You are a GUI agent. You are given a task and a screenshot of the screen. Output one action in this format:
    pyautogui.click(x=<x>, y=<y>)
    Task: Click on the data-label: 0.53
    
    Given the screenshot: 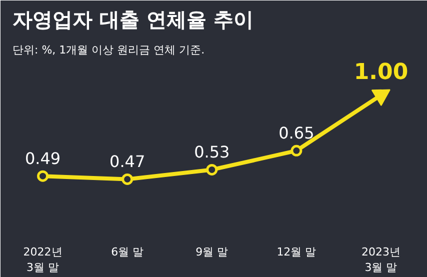 What is the action you would take?
    pyautogui.click(x=212, y=152)
    